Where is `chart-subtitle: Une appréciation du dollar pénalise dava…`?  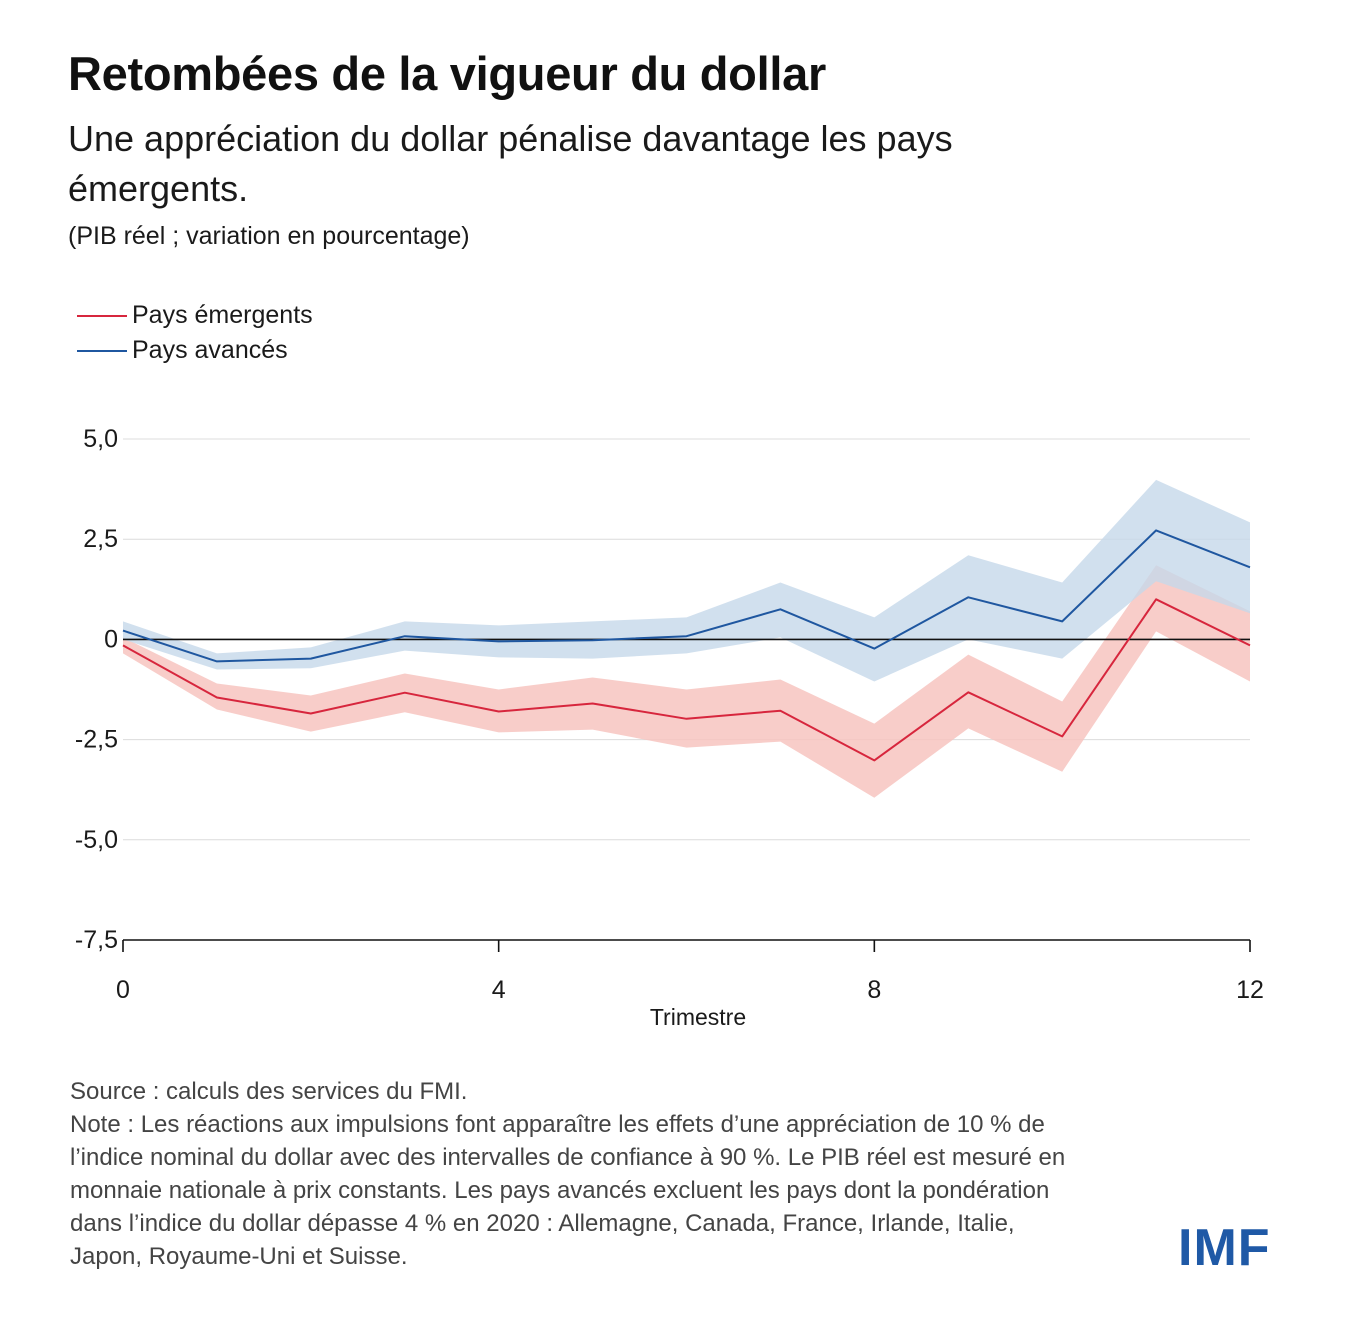
chart-subtitle: Une appréciation du dollar pénalise dava… is located at coordinates (510, 163).